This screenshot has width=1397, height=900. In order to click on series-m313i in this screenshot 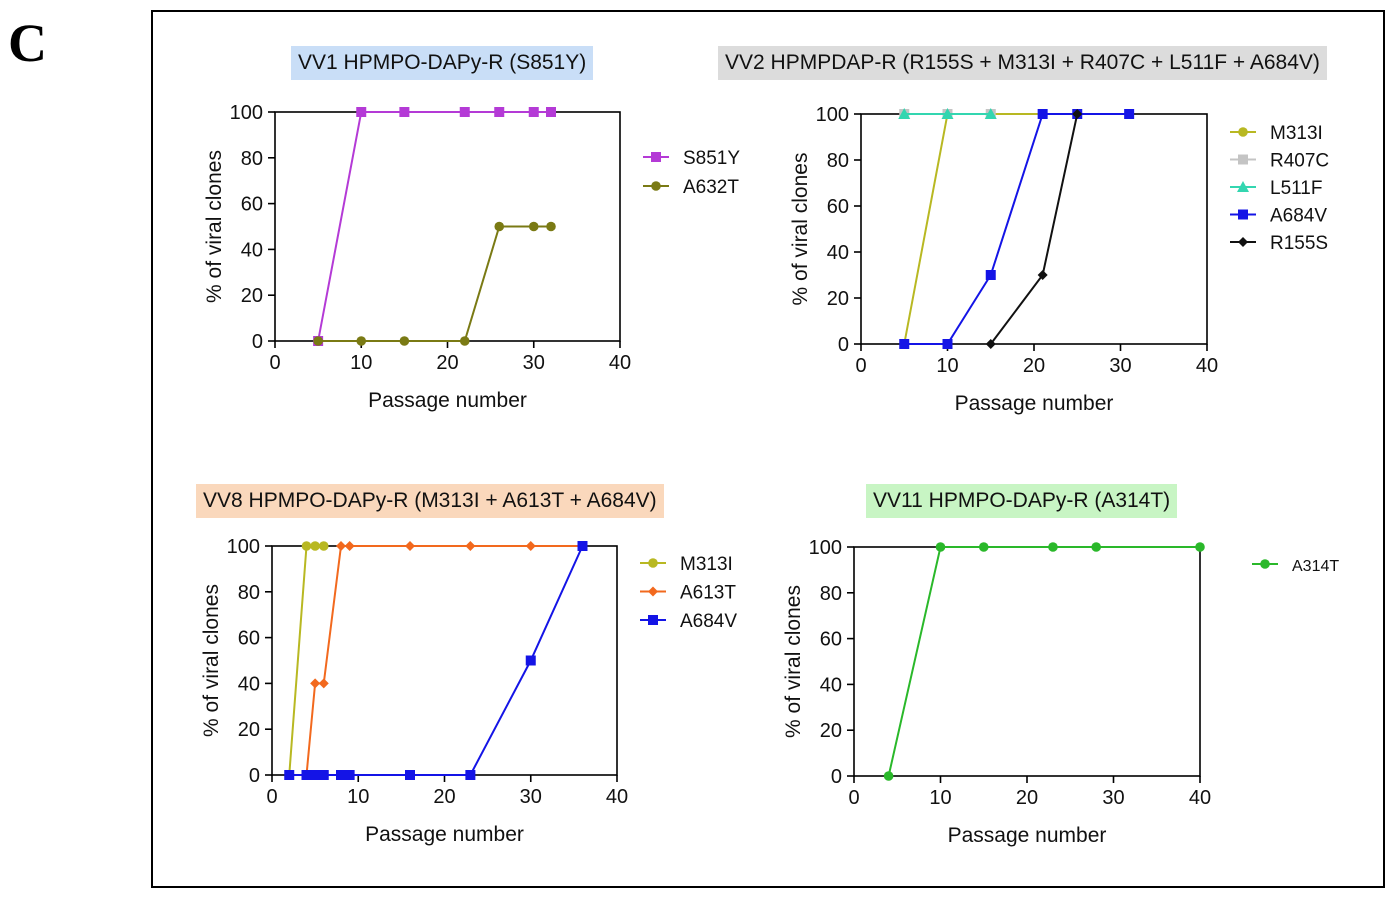, I will do `click(1016, 229)`.